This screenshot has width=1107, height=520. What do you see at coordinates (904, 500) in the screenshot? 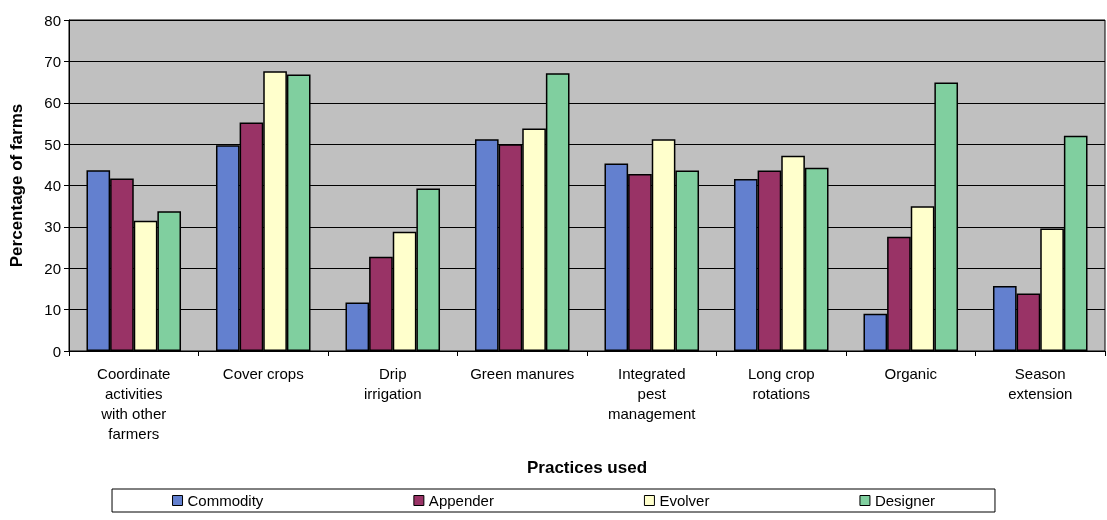
I see `legend-label: Designer` at bounding box center [904, 500].